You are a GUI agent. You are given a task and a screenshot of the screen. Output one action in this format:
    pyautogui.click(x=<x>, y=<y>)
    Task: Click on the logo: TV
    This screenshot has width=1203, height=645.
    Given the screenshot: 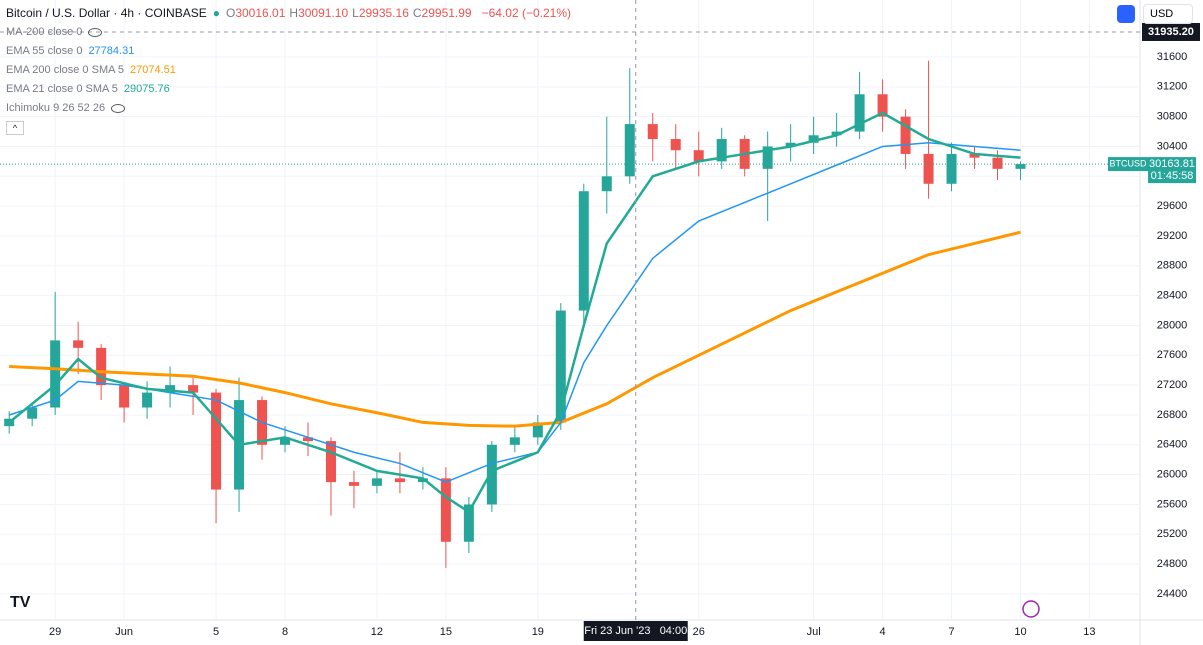 What is the action you would take?
    pyautogui.click(x=20, y=602)
    